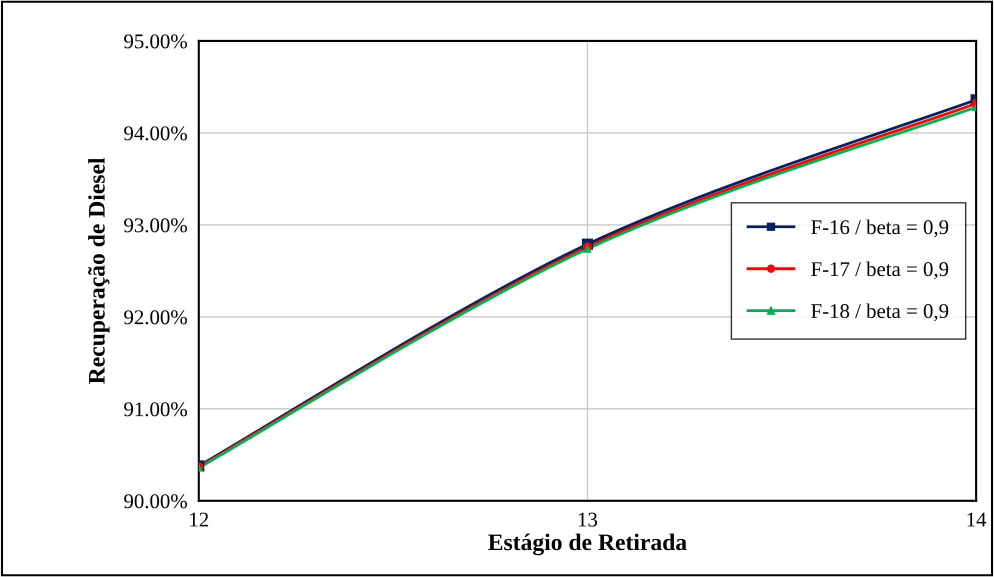 This screenshot has height=577, width=994. Describe the element at coordinates (155, 409) in the screenshot. I see `y-tick-label: 91.00%` at that location.